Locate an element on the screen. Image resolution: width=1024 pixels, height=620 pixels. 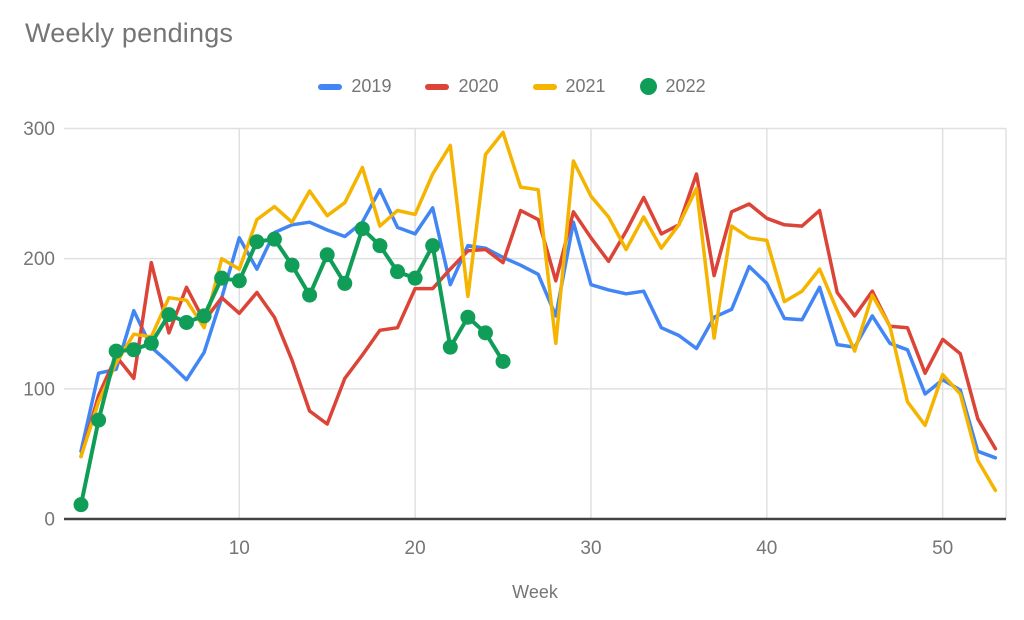
series-2022-point-w9 is located at coordinates (222, 278).